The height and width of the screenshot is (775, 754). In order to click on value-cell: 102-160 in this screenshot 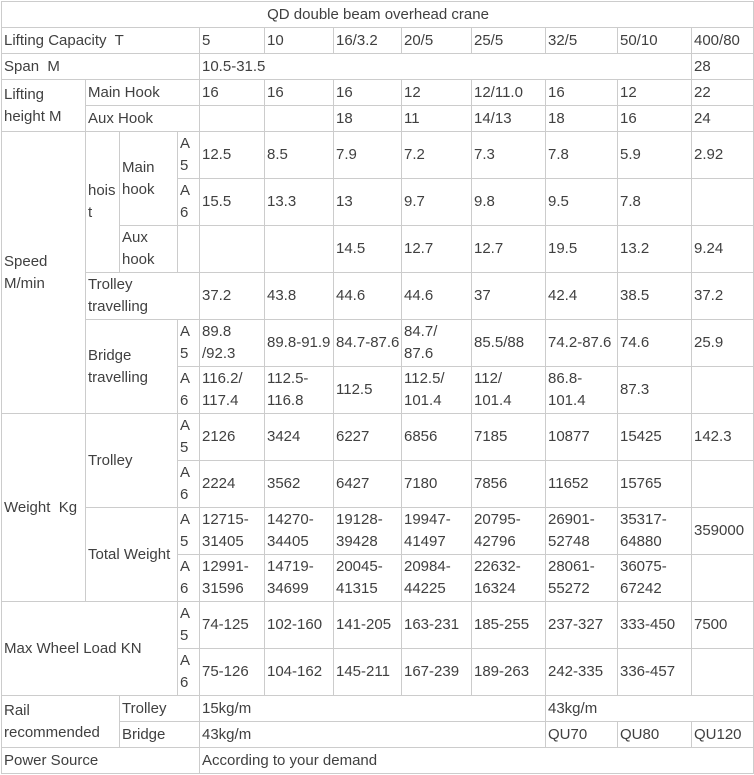, I will do `click(299, 625)`.